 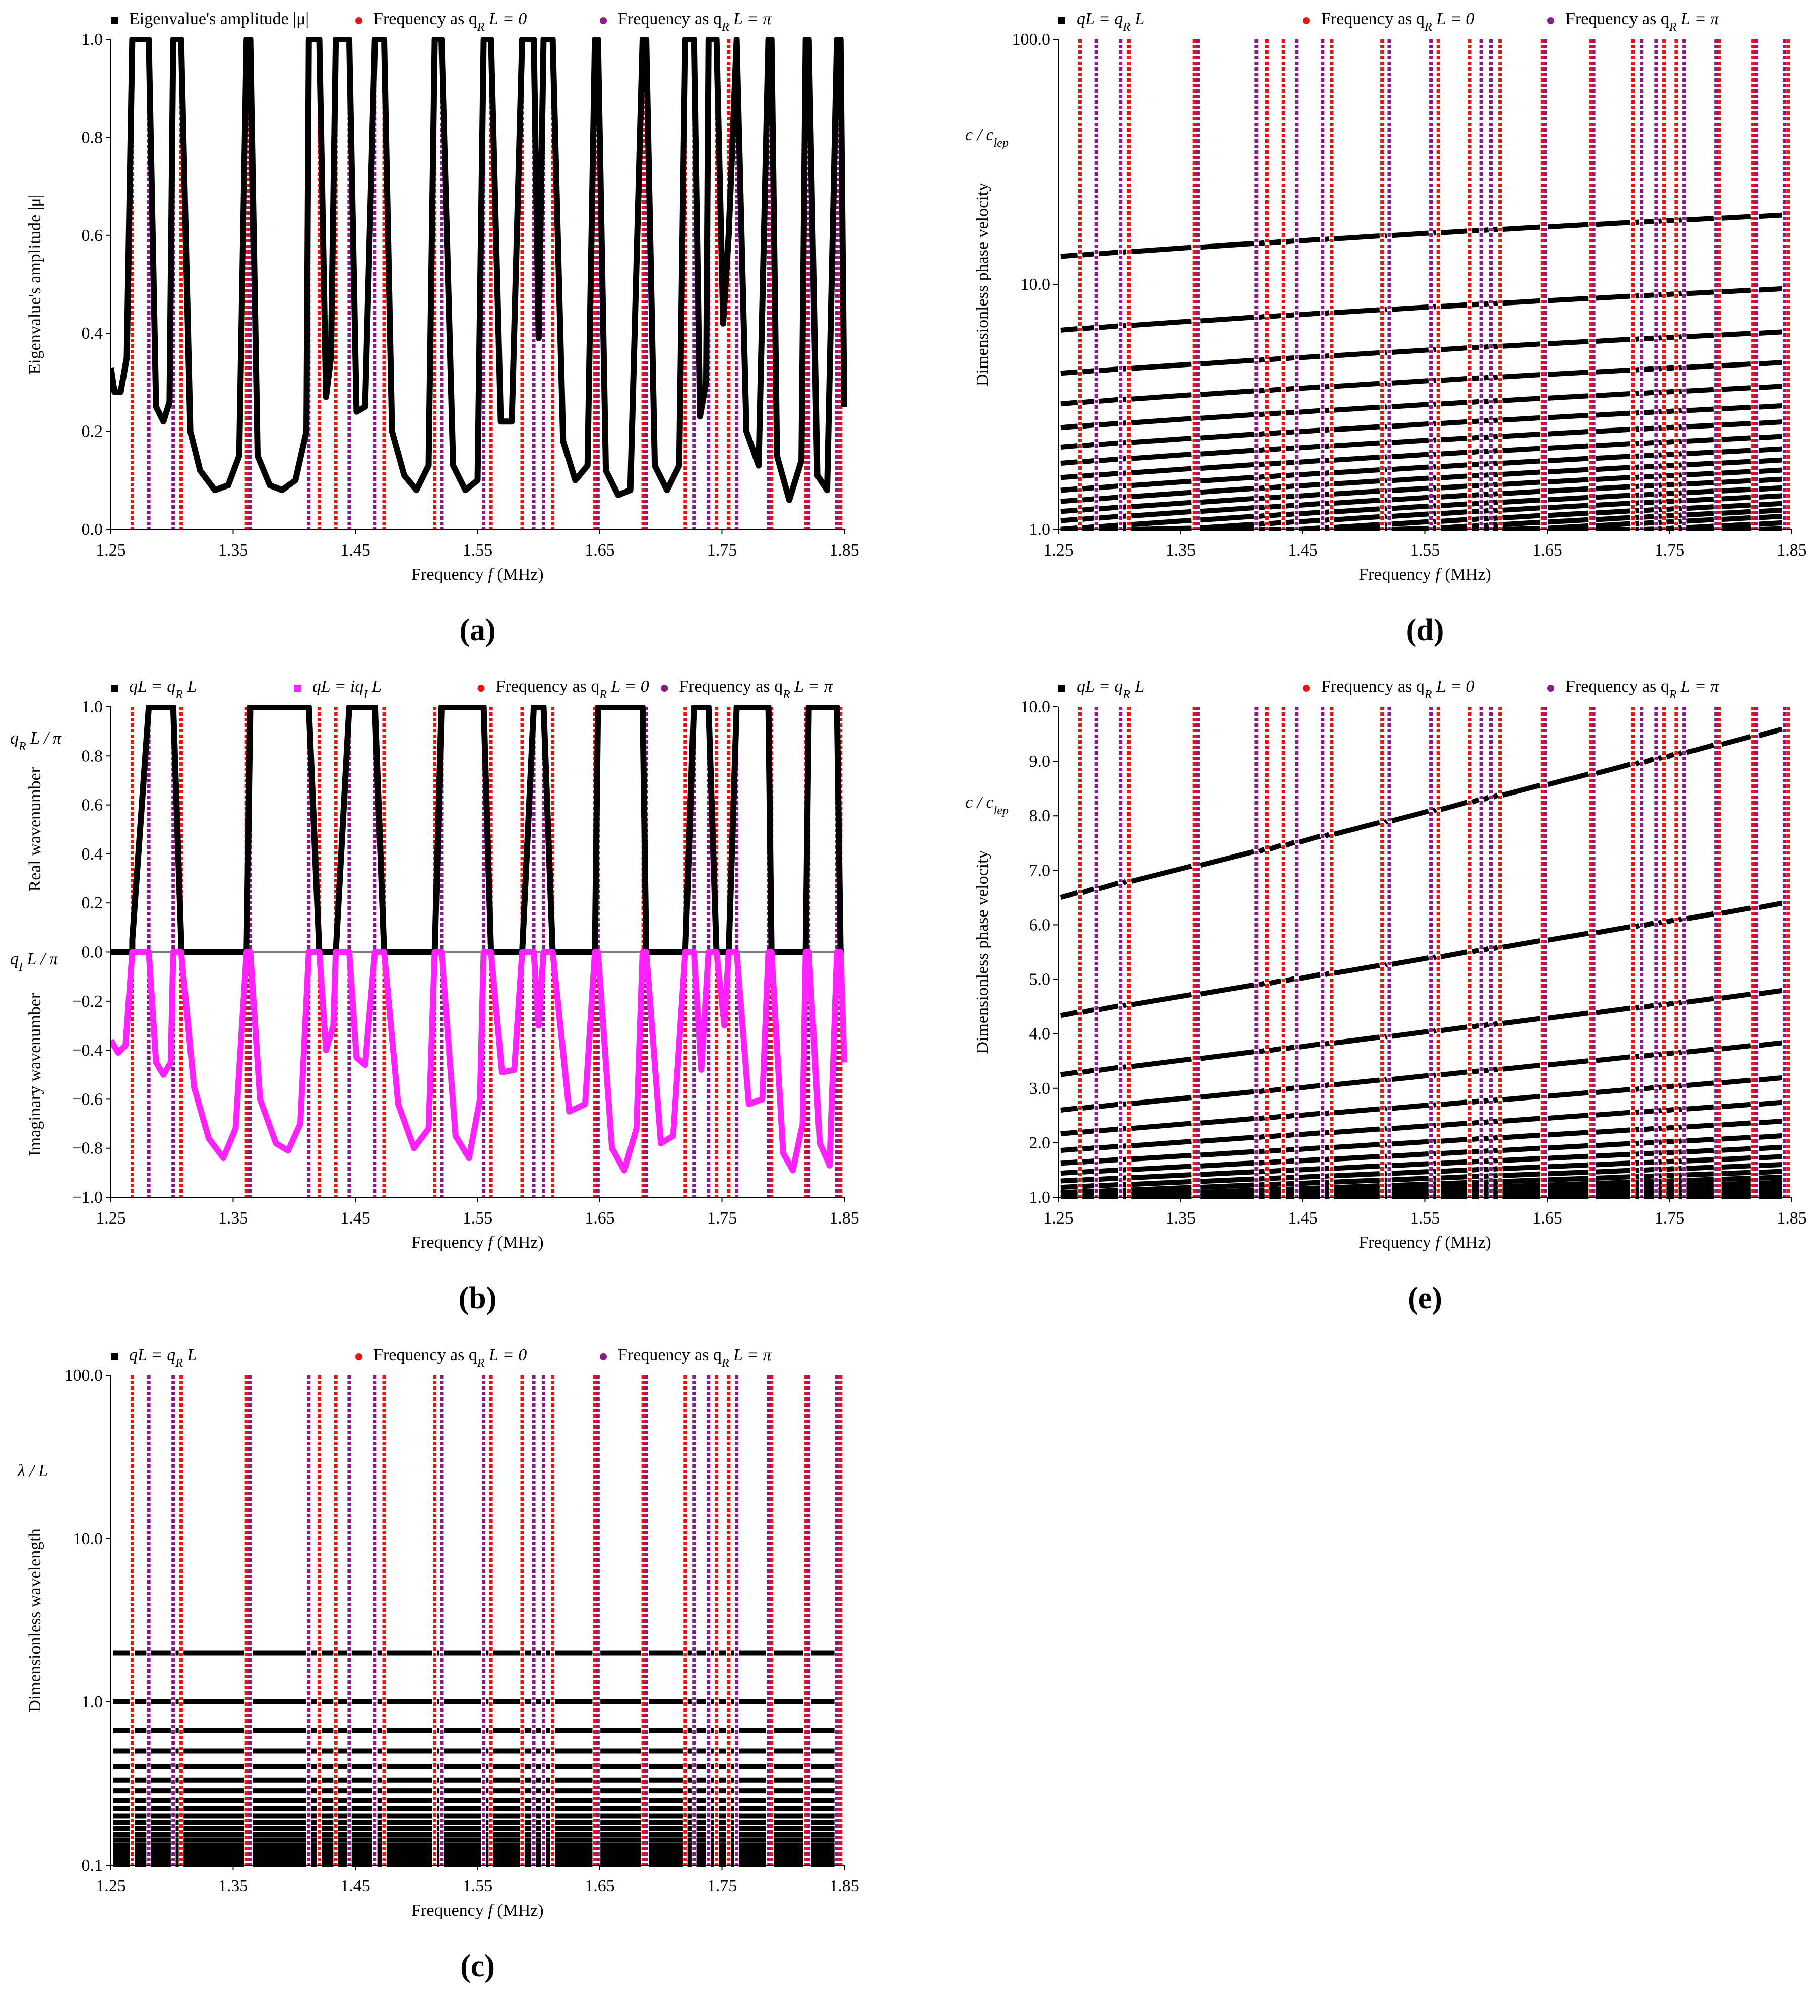 What do you see at coordinates (84, 1375) in the screenshot?
I see `y-tick-label: 100.0` at bounding box center [84, 1375].